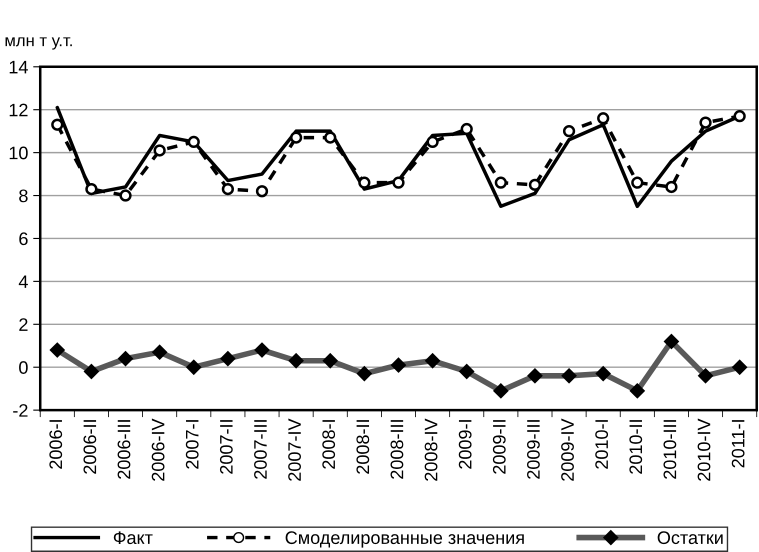 This screenshot has width=759, height=552. What do you see at coordinates (23, 239) in the screenshot?
I see `y-tick-label: 6` at bounding box center [23, 239].